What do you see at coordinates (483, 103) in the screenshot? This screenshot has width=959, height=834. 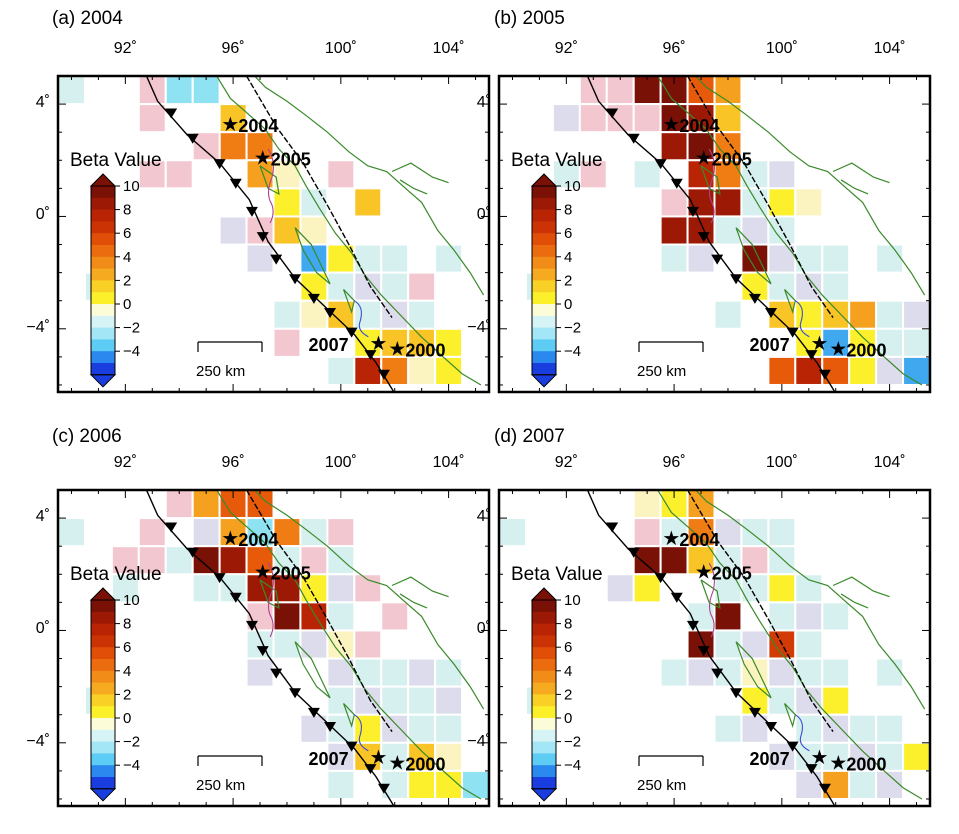 I see `latitude-label: 4˚` at bounding box center [483, 103].